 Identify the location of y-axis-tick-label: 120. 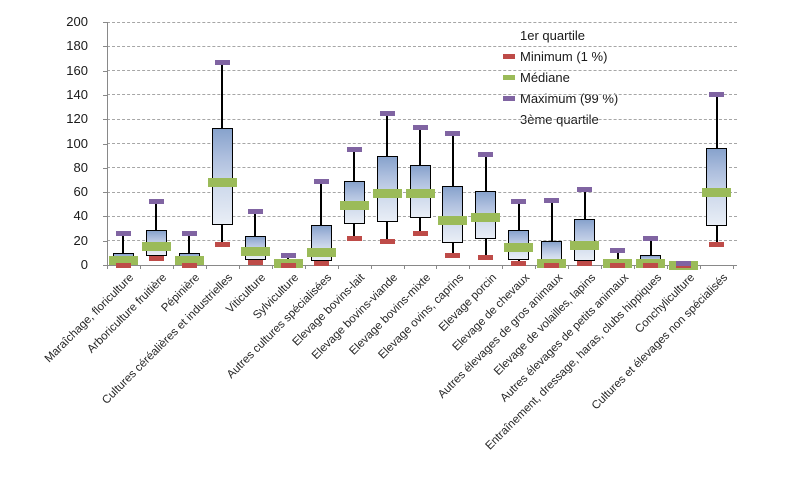
(77, 119).